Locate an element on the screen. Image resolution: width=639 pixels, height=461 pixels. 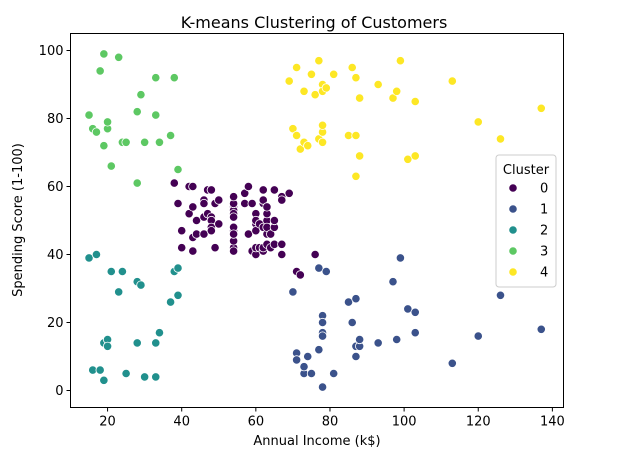
legend: Cluster 0 1 2 3 4 is located at coordinates (526, 221).